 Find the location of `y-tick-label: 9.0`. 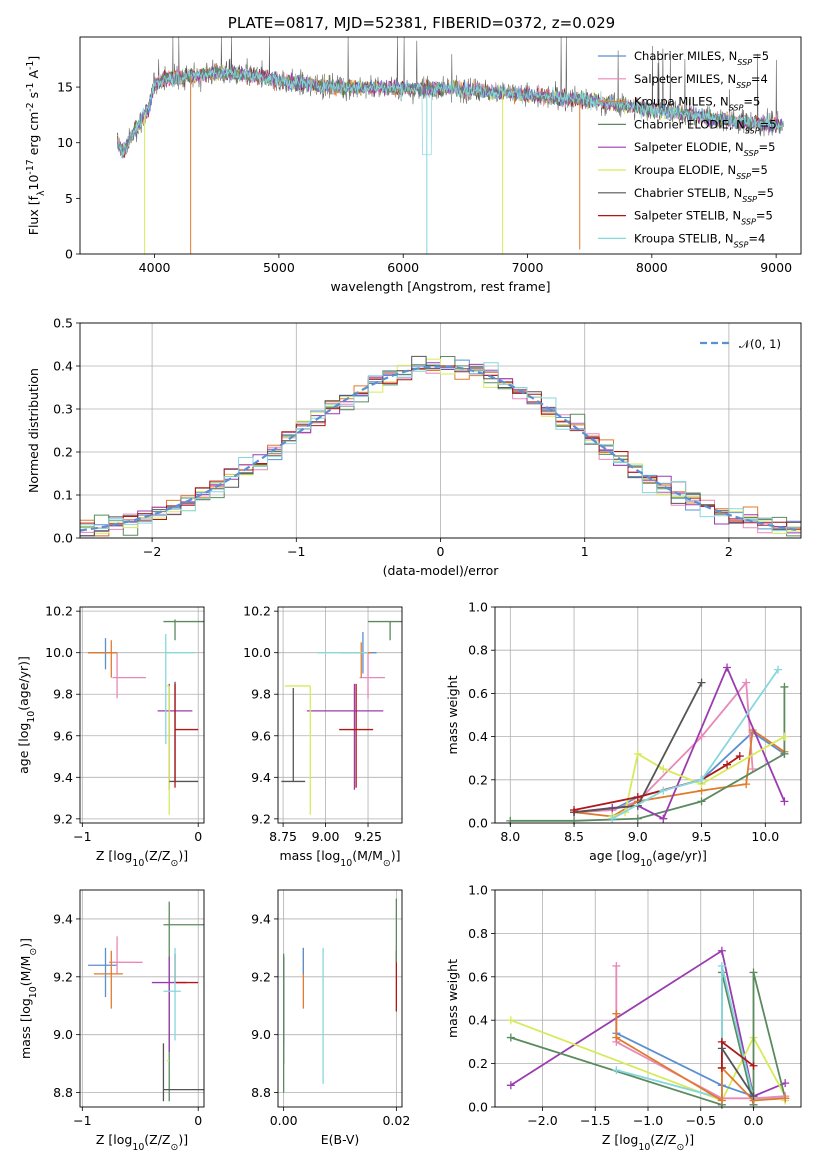

y-tick-label: 9.0 is located at coordinates (261, 1034).